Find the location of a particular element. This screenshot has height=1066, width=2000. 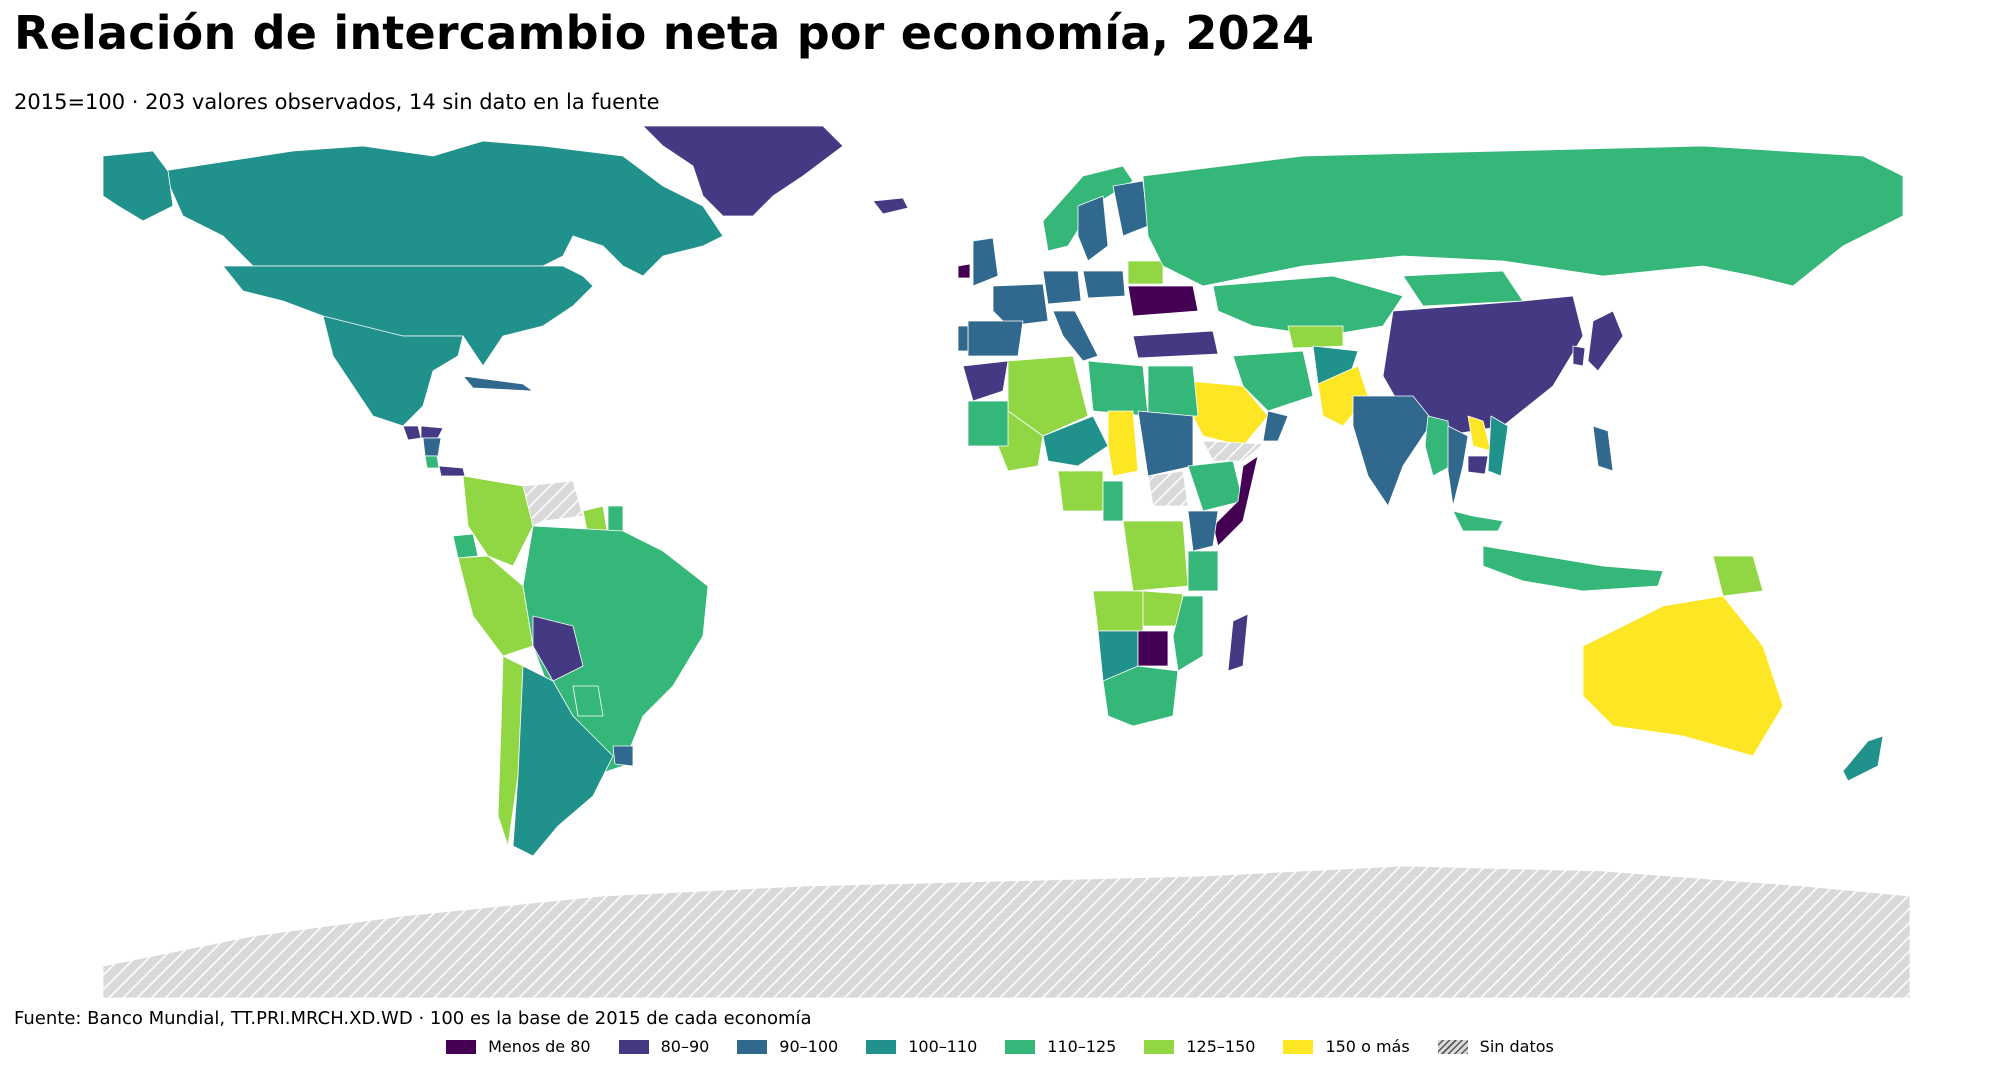

legend-item: 90–100 is located at coordinates (787, 1046).